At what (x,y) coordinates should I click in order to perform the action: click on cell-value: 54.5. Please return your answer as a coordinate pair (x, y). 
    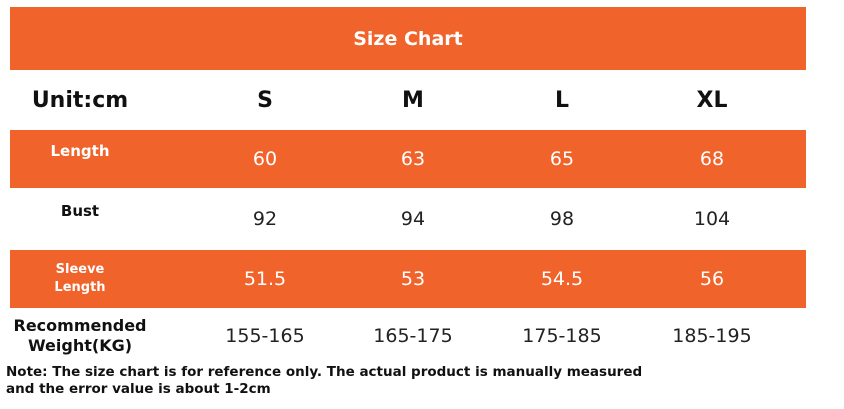
    Looking at the image, I should click on (562, 279).